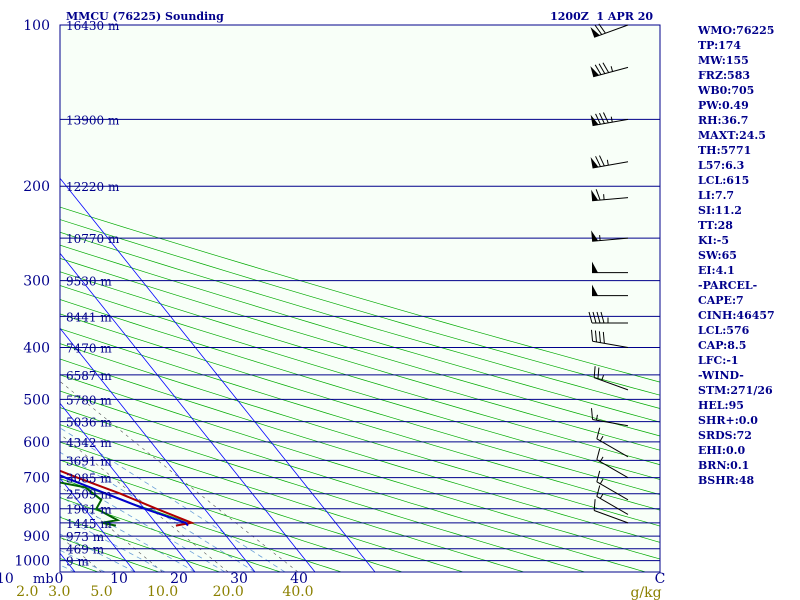  Describe the element at coordinates (713, 240) in the screenshot. I see `sounding-index: KI:-5` at that location.